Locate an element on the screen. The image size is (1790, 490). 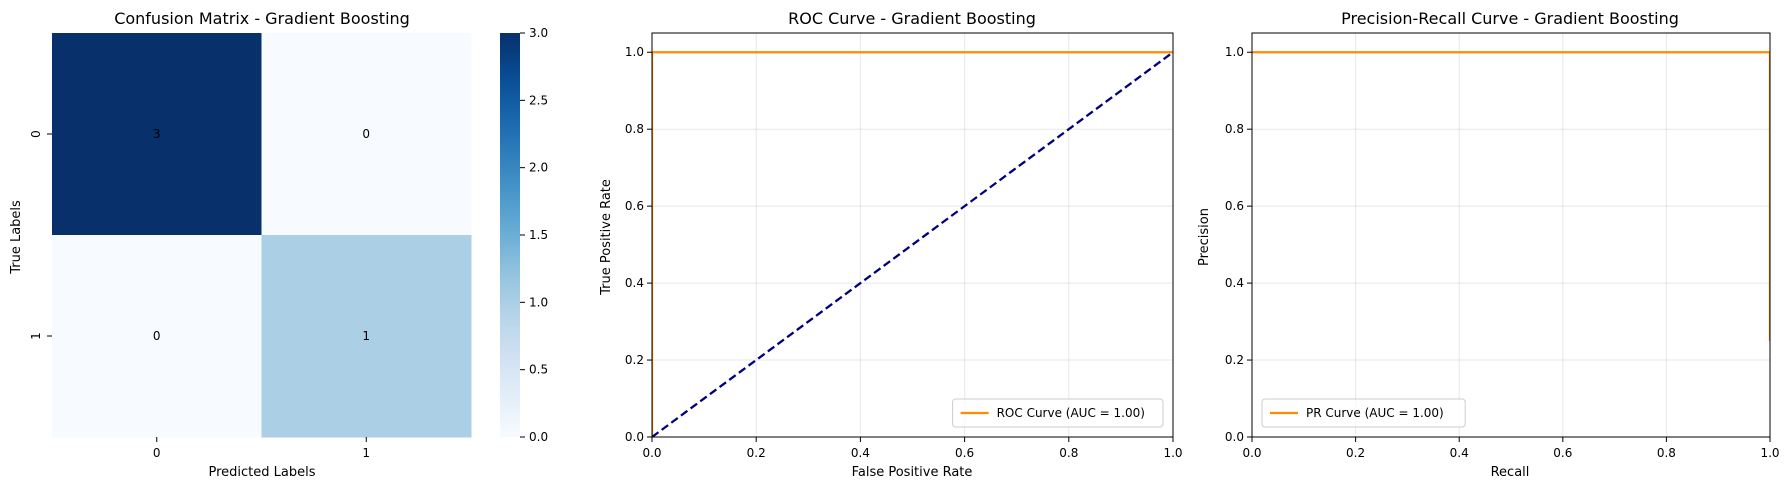
y-tick-label: 1 is located at coordinates (36, 336).